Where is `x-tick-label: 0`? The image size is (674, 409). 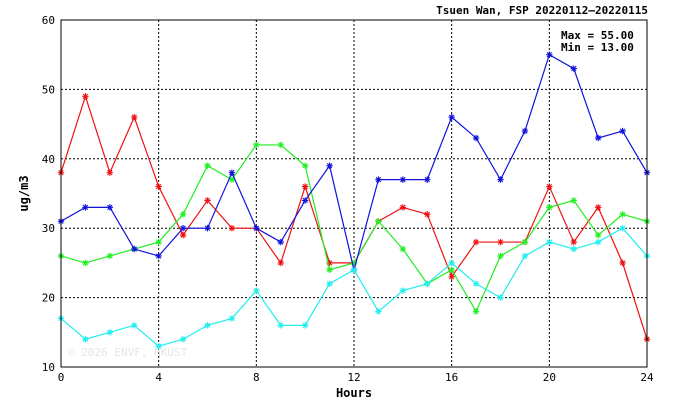 x-tick-label: 0 is located at coordinates (61, 377).